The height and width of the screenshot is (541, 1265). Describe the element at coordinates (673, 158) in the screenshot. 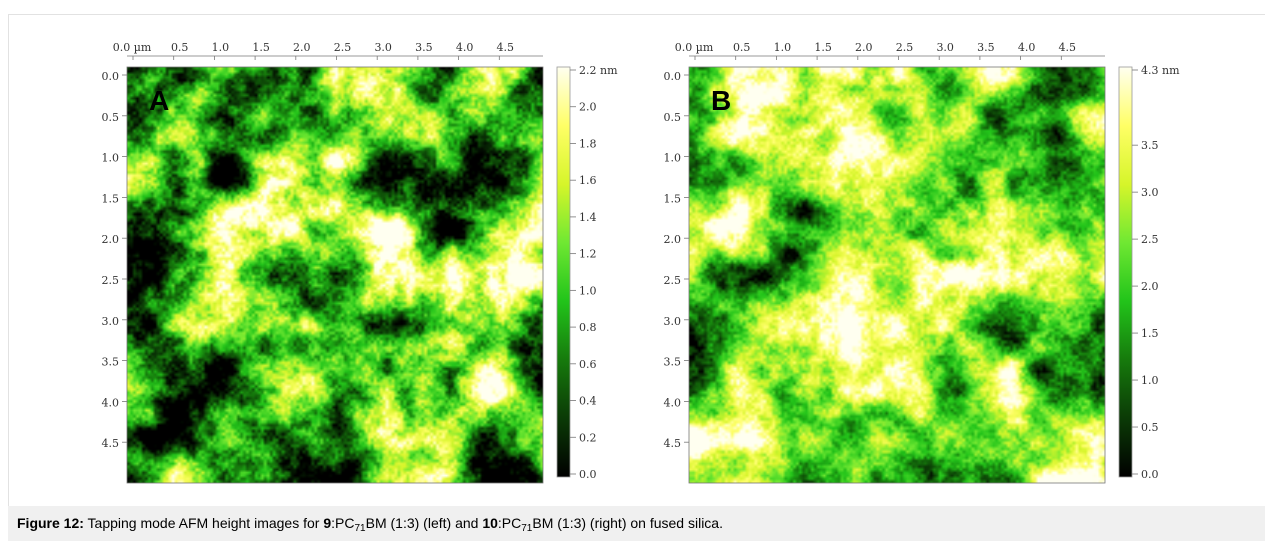

I see `y-tick-label-b-2: 1.0` at that location.